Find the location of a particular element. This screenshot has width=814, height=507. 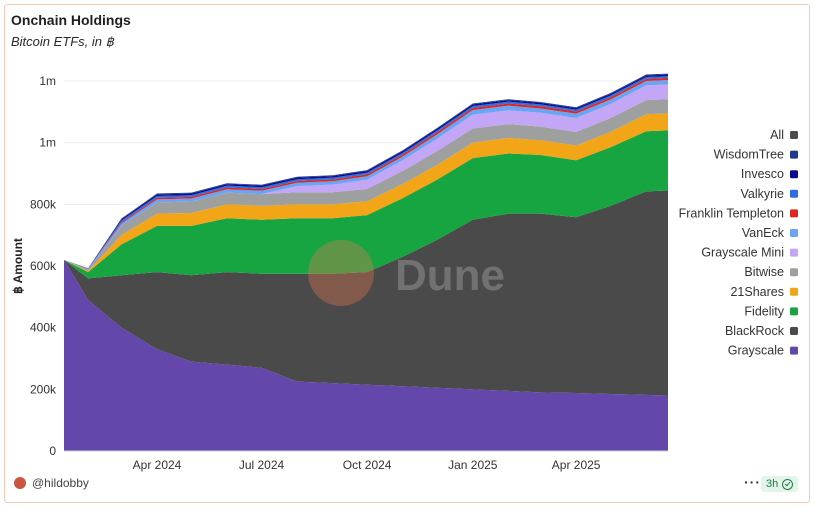

legend-label: WisdomTree is located at coordinates (749, 155).